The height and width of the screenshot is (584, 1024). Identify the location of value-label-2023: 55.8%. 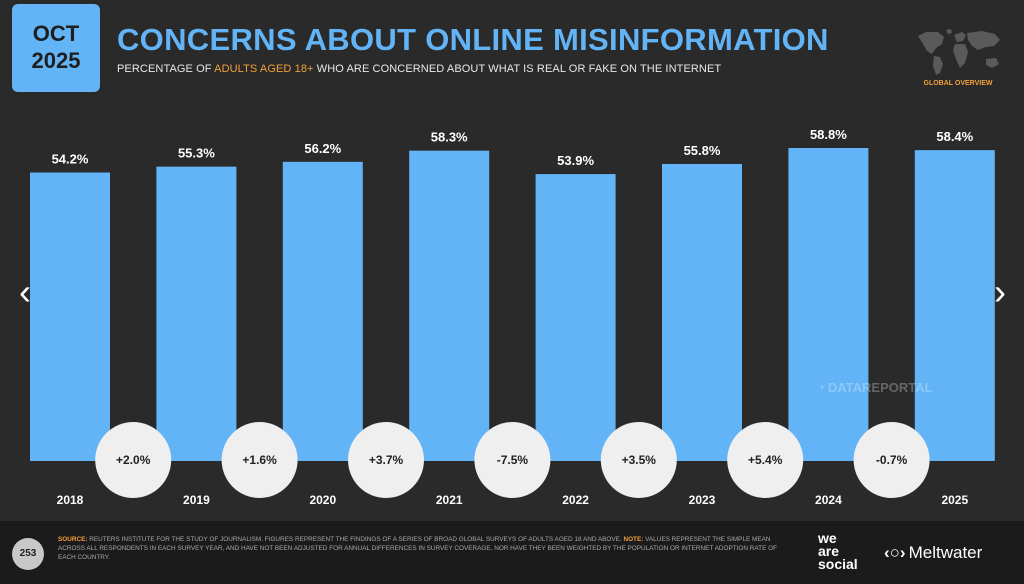
(702, 150).